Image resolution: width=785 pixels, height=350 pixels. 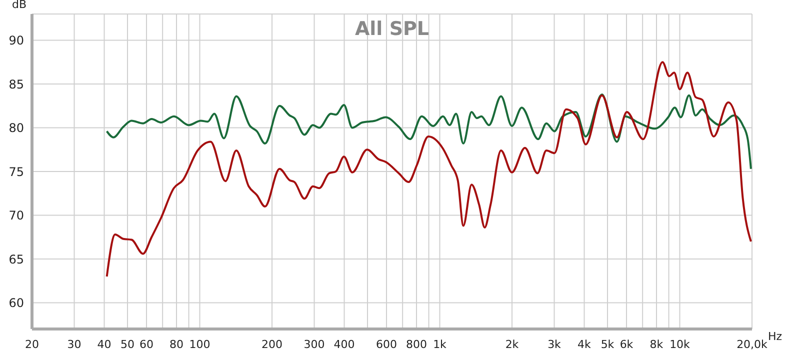 I want to click on x-tick-label: 5k, so click(x=607, y=344).